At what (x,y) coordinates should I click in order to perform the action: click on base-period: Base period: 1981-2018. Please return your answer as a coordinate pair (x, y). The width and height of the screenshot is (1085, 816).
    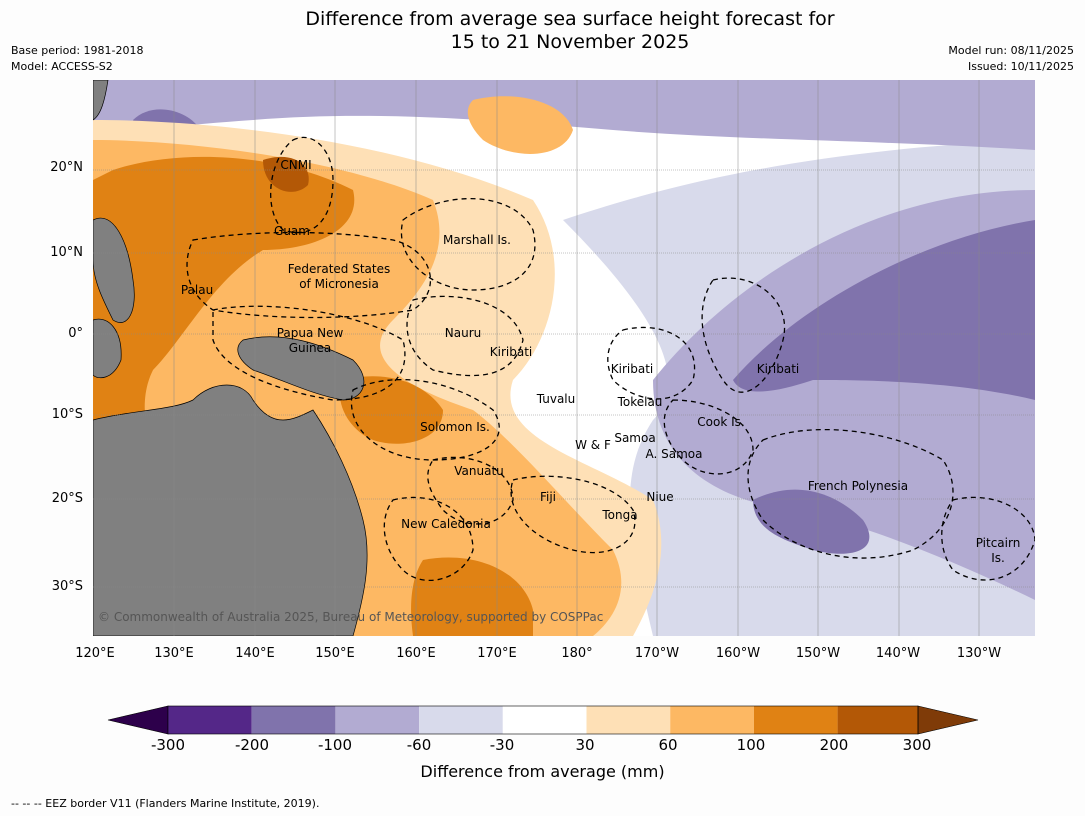
    Looking at the image, I should click on (77, 50).